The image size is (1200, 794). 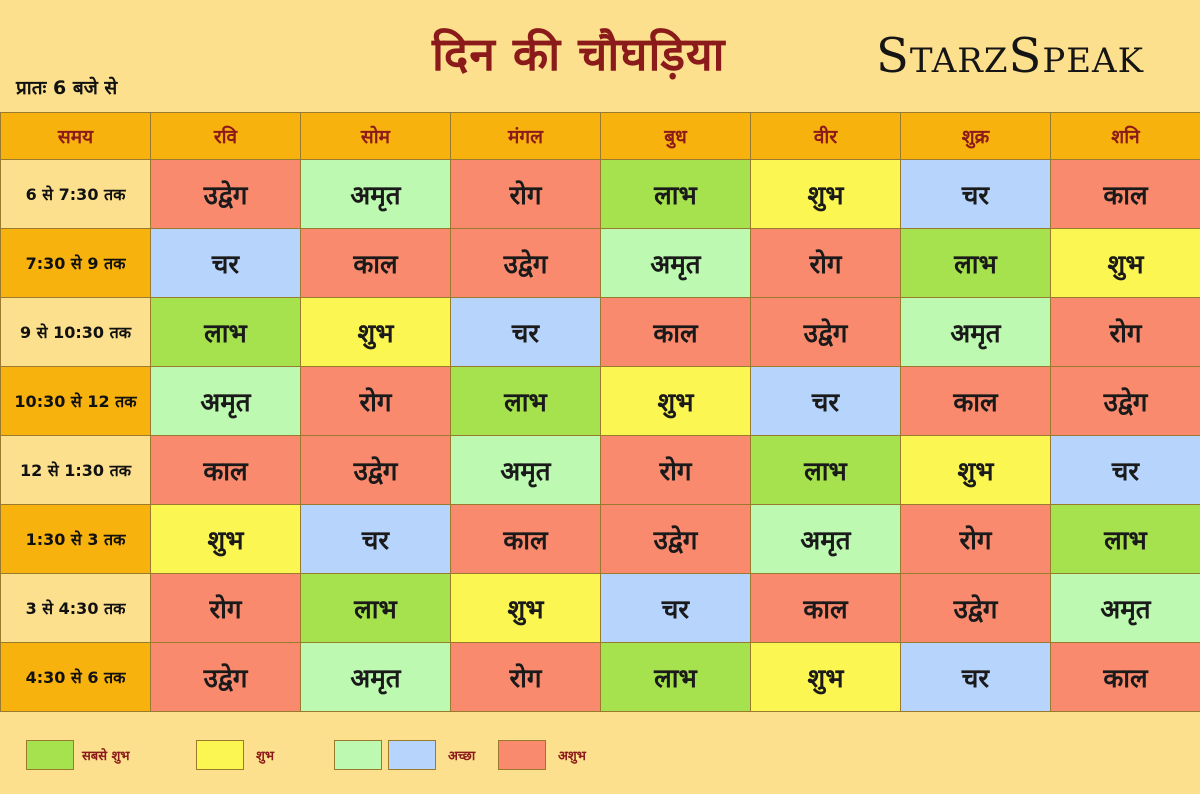 What do you see at coordinates (225, 136) in the screenshot?
I see `column-header-sunday: रवि` at bounding box center [225, 136].